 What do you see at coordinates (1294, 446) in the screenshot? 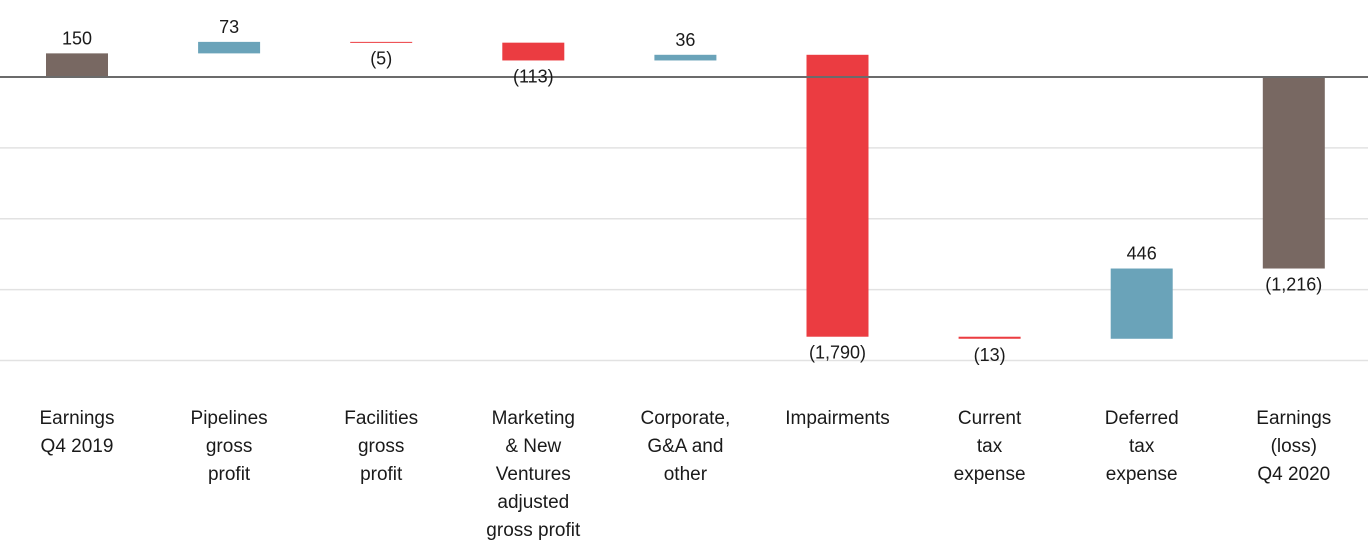
I see `category-label: (loss)` at bounding box center [1294, 446].